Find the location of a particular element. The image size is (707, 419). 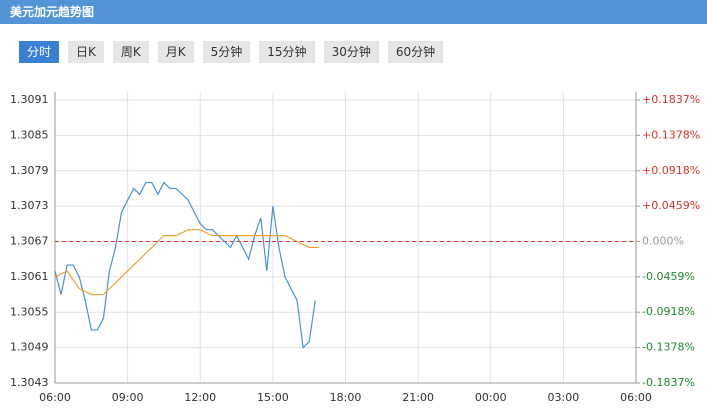

tab-bar: 分时 日K 周K 月K 5分钟 15分钟 30分钟 60分钟 is located at coordinates (231, 52).